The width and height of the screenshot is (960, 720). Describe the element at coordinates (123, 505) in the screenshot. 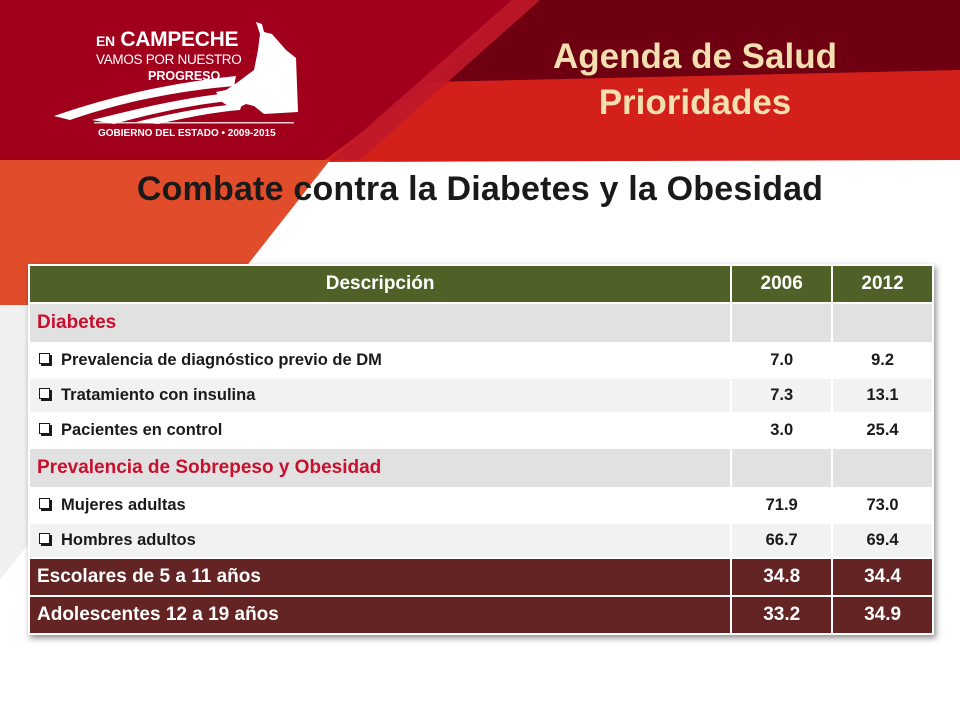

I see `row-label: Mujeres adultas` at that location.